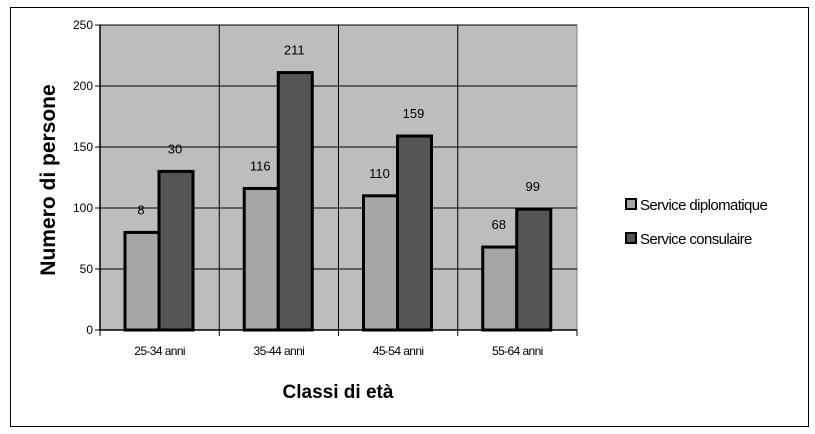 Image resolution: width=815 pixels, height=434 pixels. Describe the element at coordinates (83, 208) in the screenshot. I see `y-tick-label: 100` at that location.